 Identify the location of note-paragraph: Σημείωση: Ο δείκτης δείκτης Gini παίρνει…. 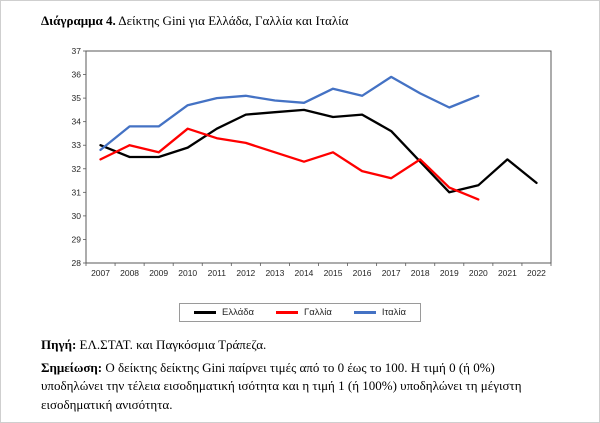
(297, 386).